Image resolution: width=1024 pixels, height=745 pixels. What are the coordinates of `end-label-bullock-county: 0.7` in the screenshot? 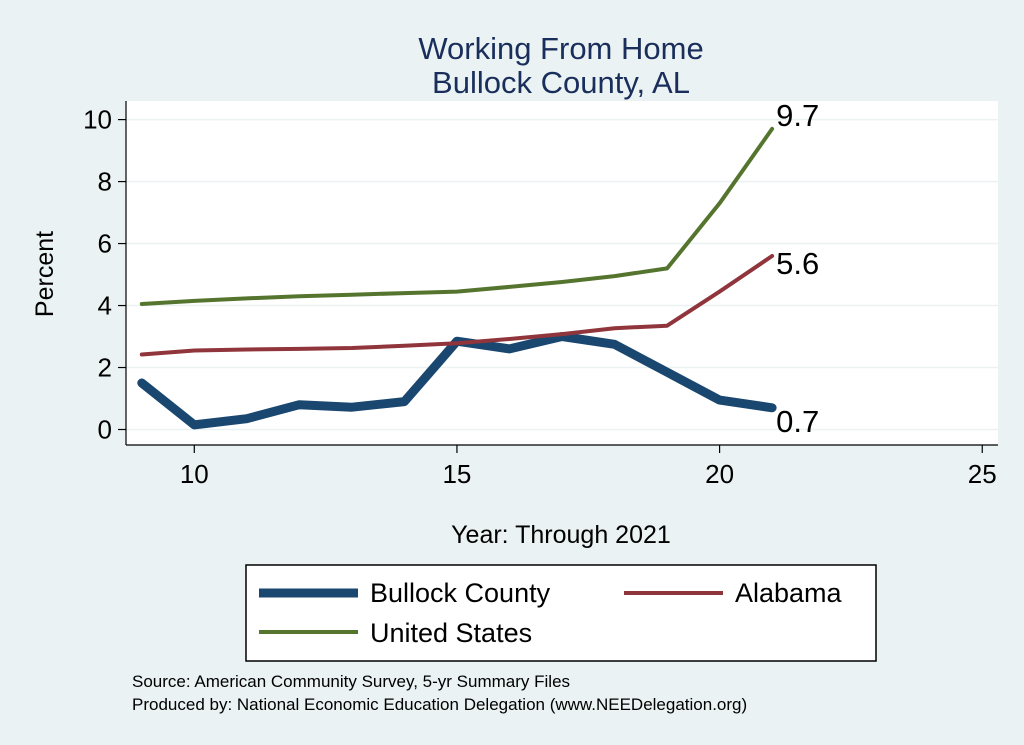 It's located at (797, 421).